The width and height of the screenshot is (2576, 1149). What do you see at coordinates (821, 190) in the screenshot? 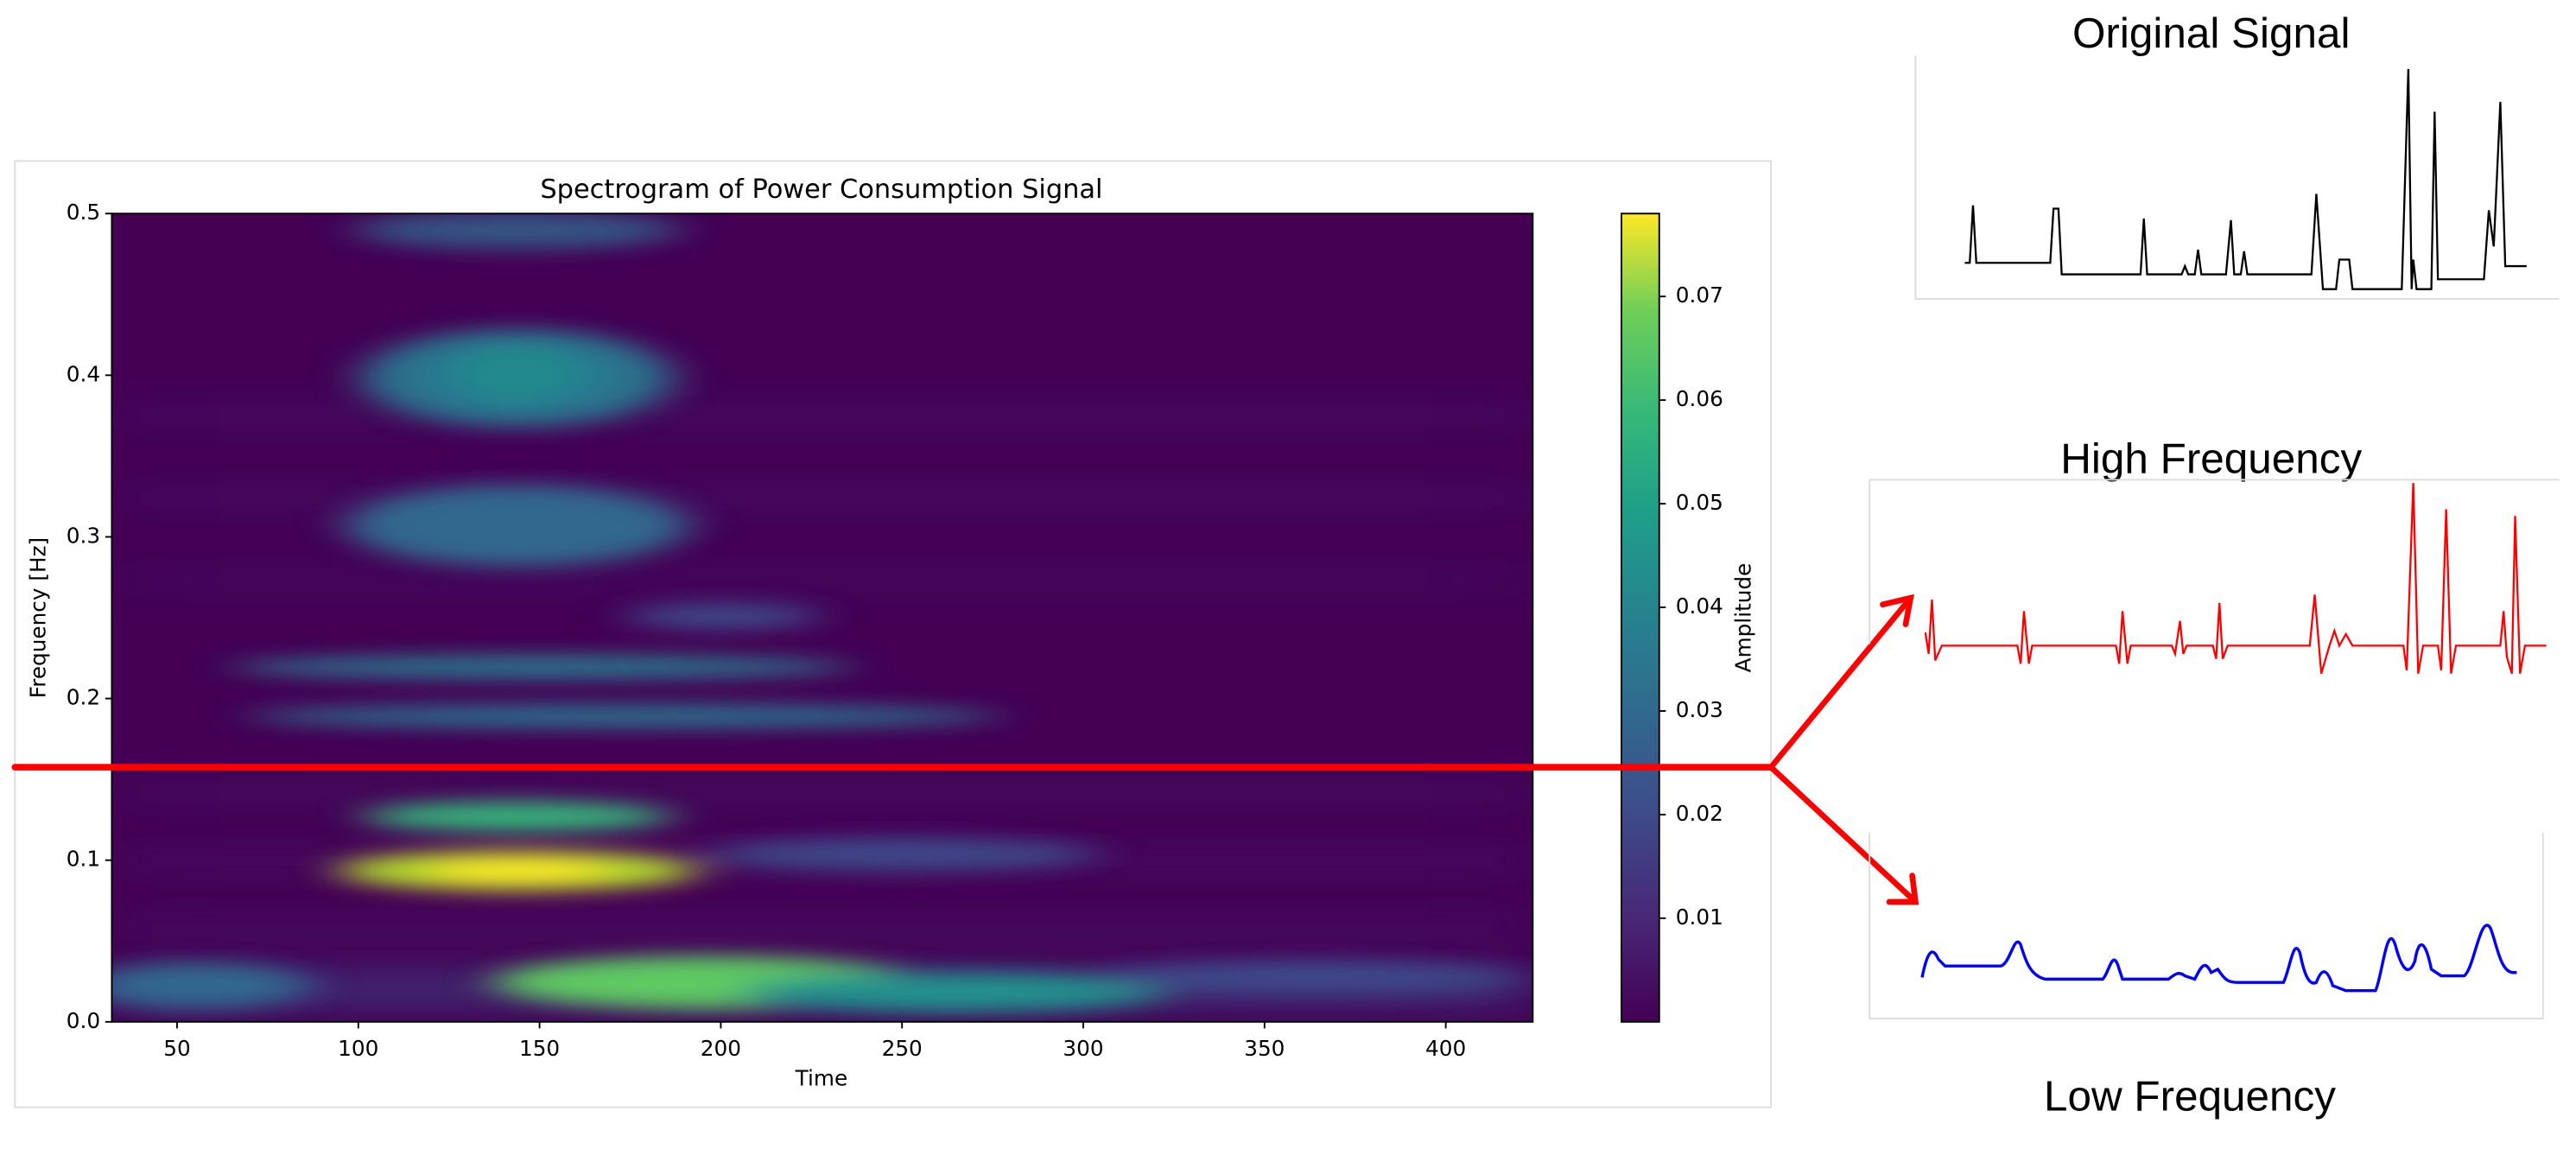
I see `chart-title: Spectrogram of Power Consumption Signal` at bounding box center [821, 190].